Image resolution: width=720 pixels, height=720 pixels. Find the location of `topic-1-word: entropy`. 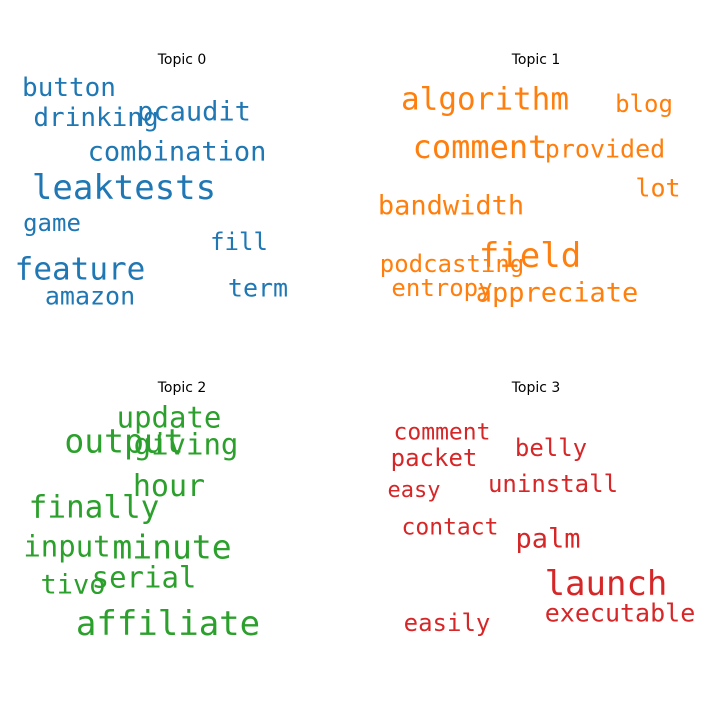

topic-1-word: entropy is located at coordinates (442, 288).